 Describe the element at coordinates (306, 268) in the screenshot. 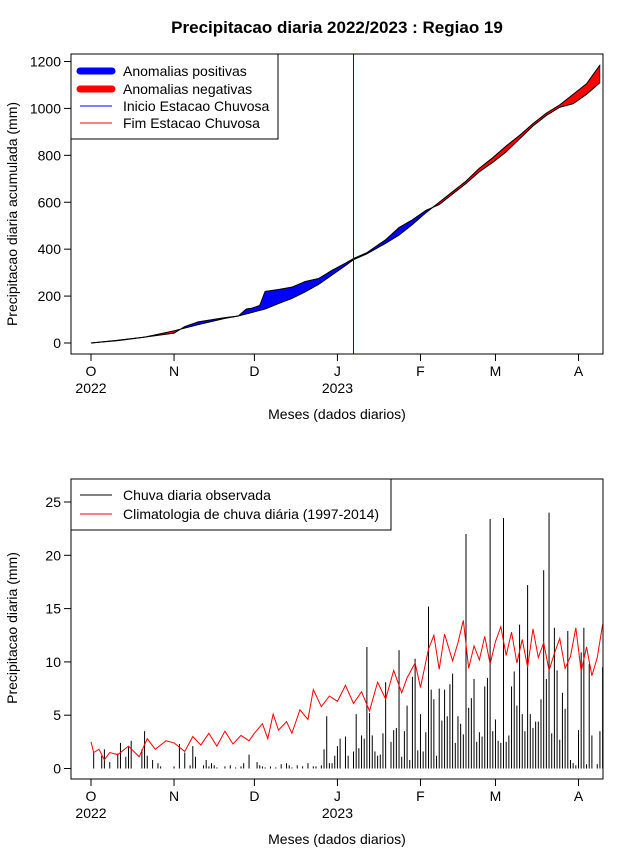

I see `positive-anomaly-area` at that location.